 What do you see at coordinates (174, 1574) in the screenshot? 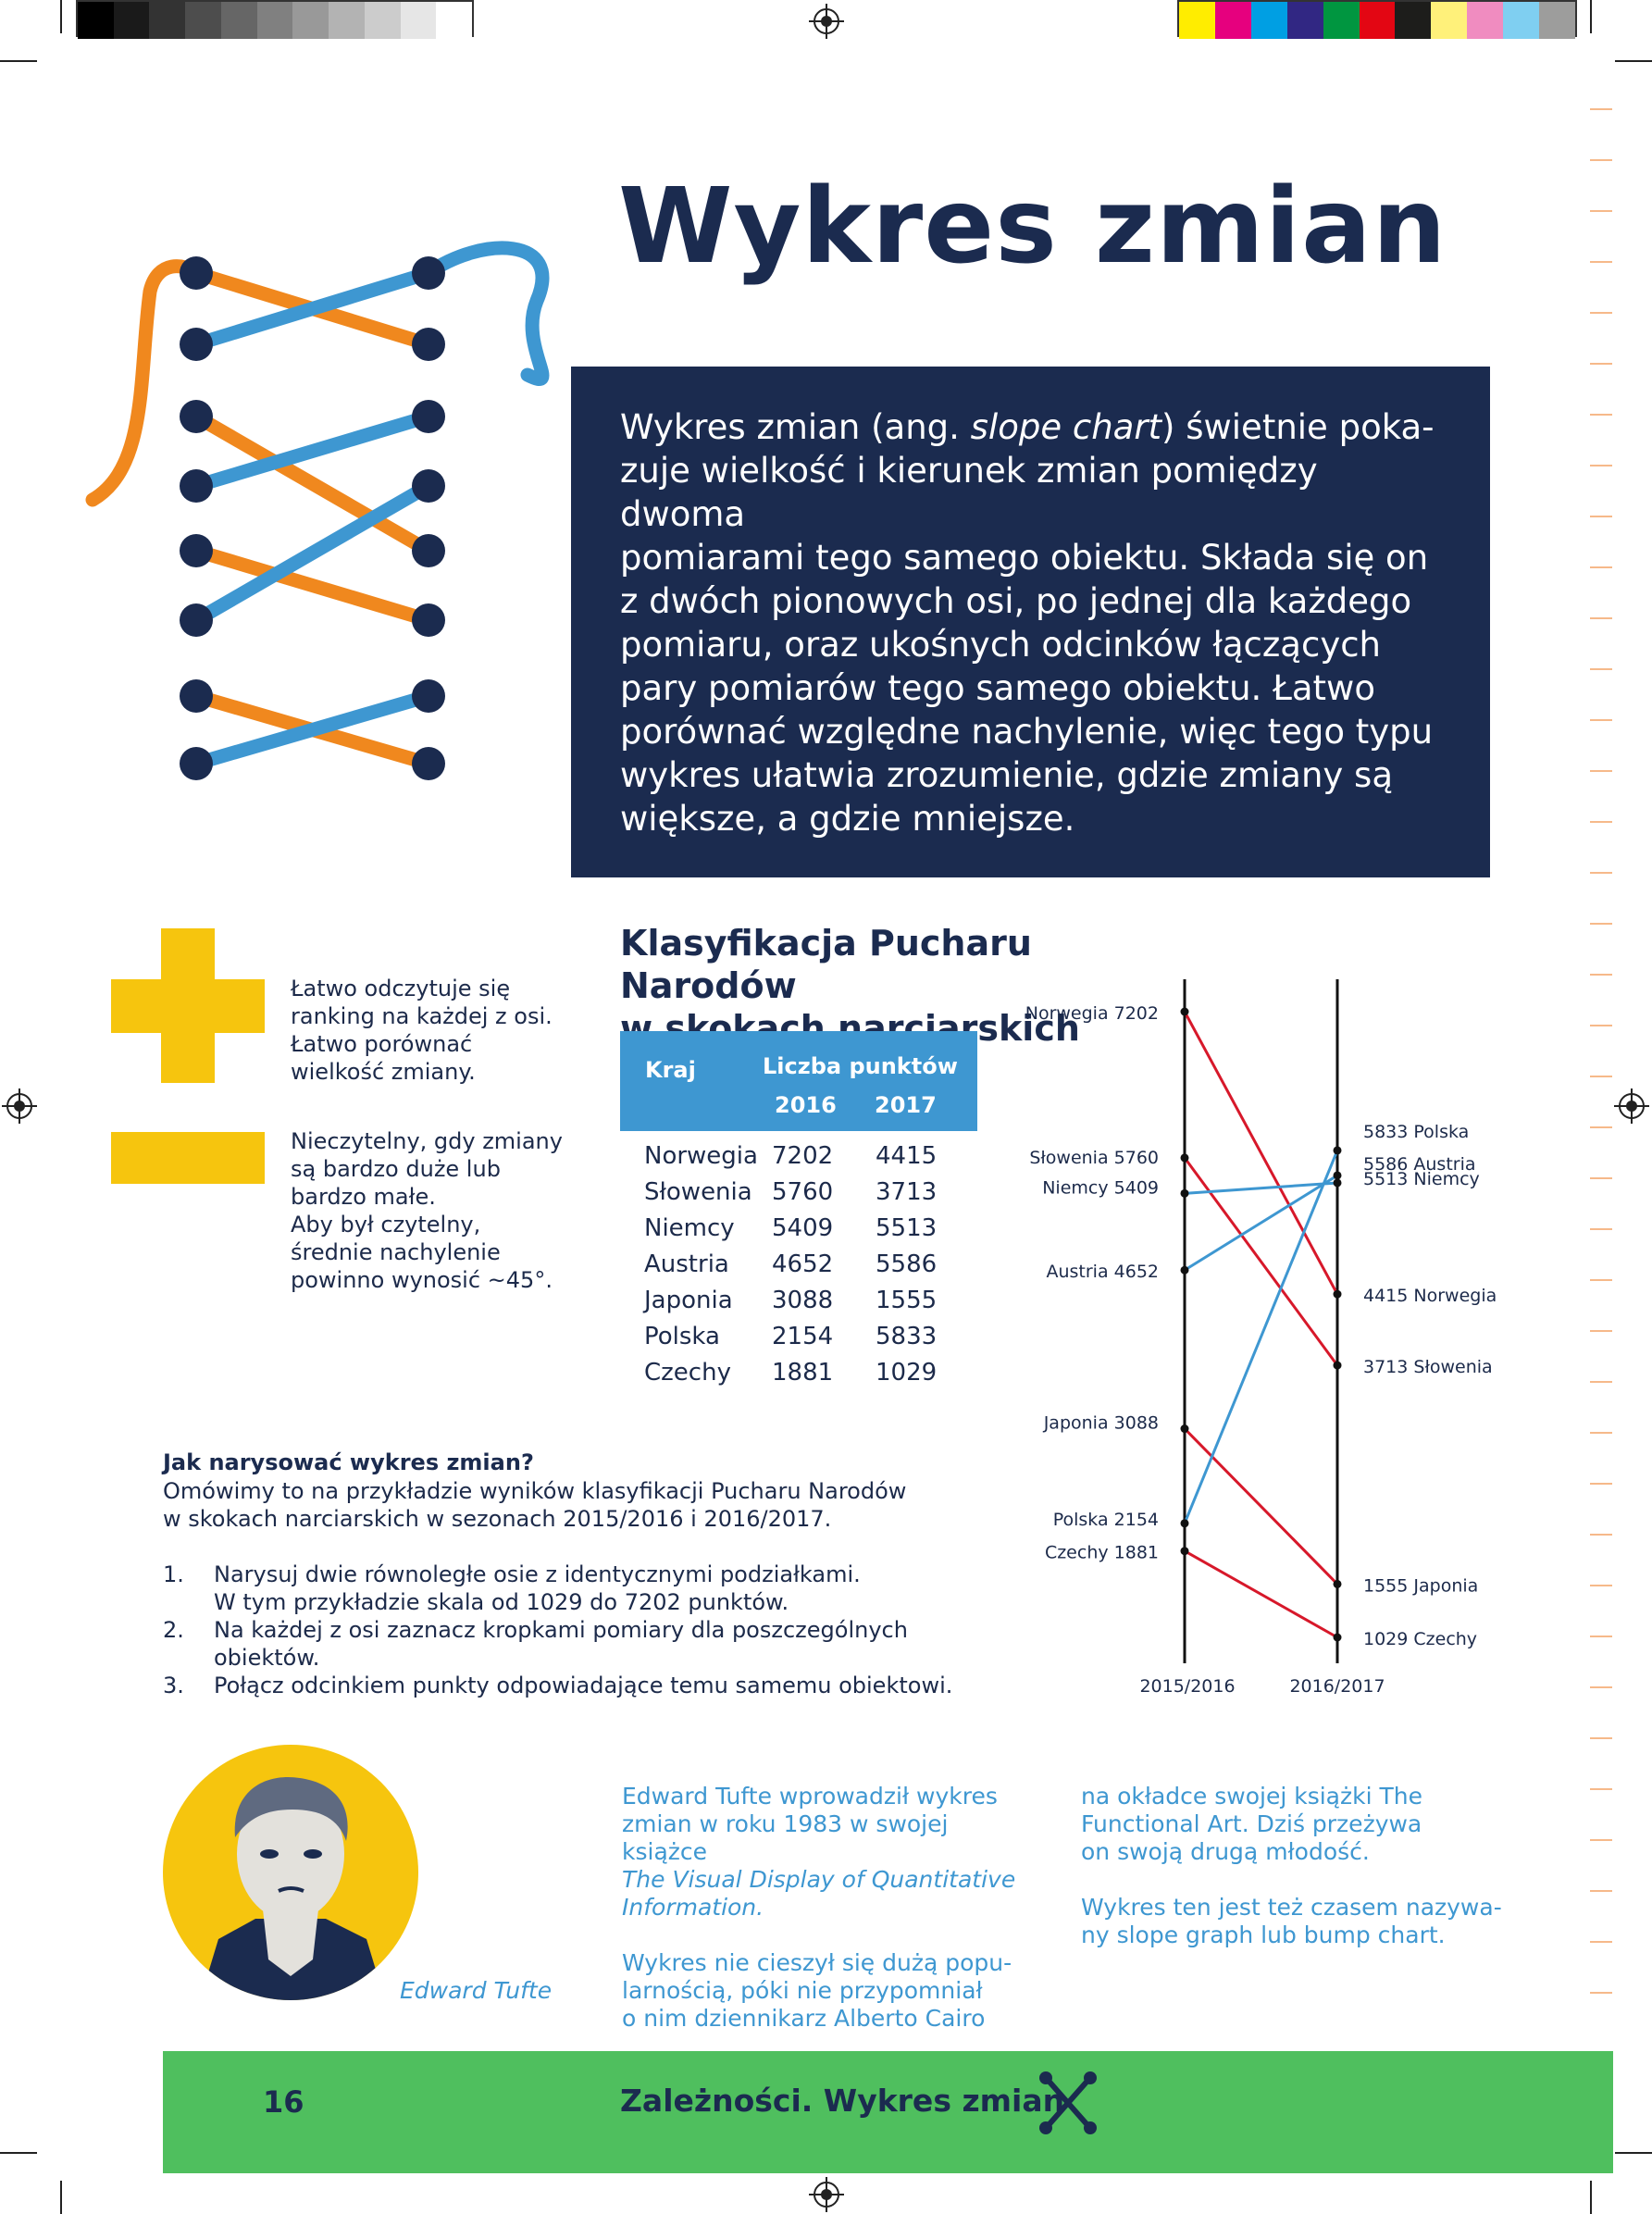
I see `step-number: 1.` at bounding box center [174, 1574].